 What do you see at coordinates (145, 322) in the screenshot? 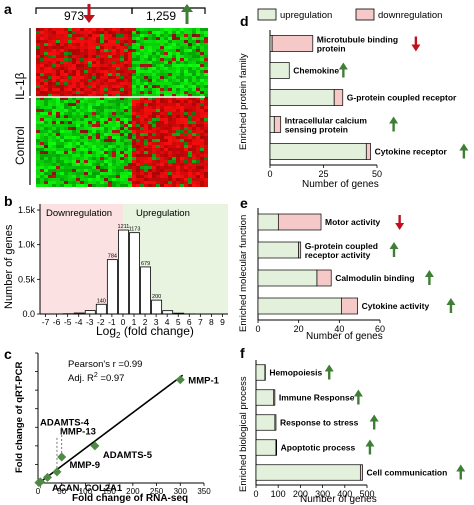
I see `x-tick-label: 2` at bounding box center [145, 322].